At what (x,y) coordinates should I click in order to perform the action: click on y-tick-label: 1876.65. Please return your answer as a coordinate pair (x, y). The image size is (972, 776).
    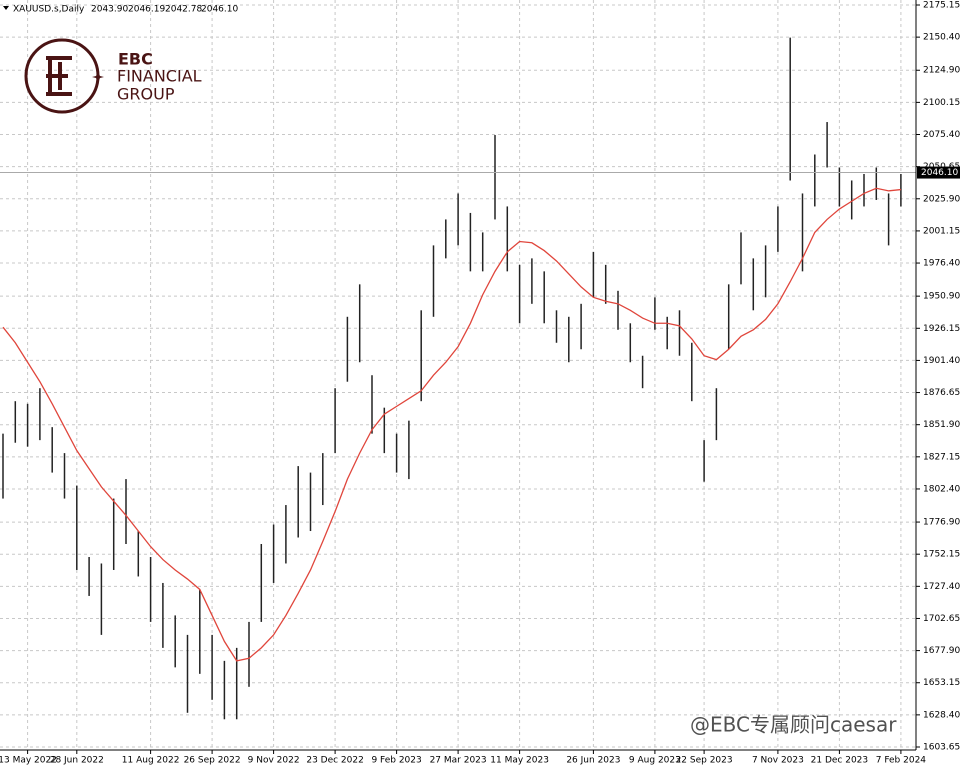
    Looking at the image, I should click on (941, 393).